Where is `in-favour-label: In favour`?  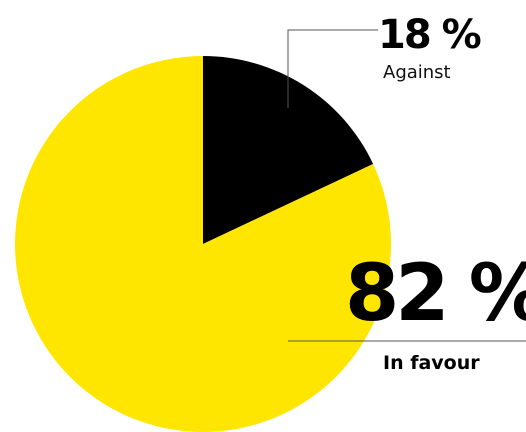 in-favour-label: In favour is located at coordinates (431, 363).